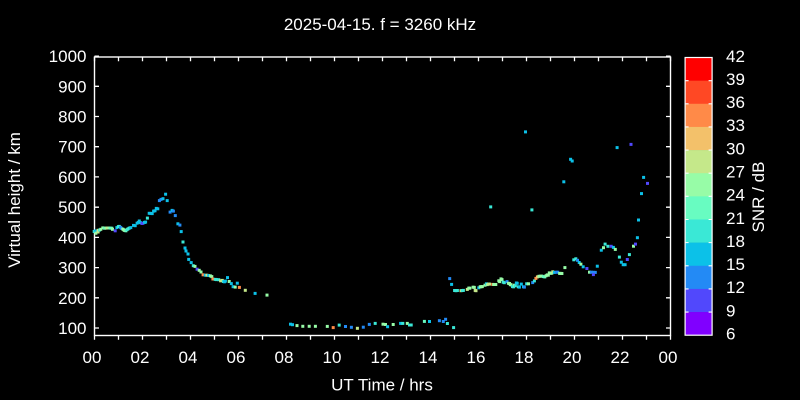 The image size is (800, 400). What do you see at coordinates (68, 56) in the screenshot?
I see `svg-text: 1000` at bounding box center [68, 56].